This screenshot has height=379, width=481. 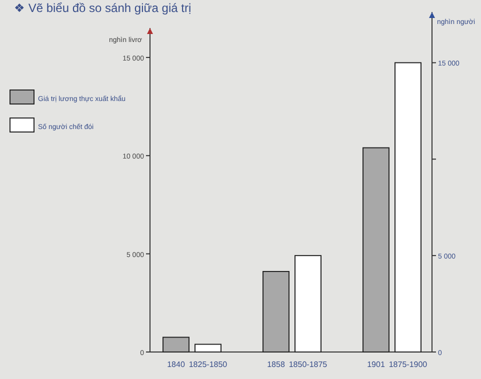 I want to click on x-tick-label: 1875-1900, so click(x=408, y=364).